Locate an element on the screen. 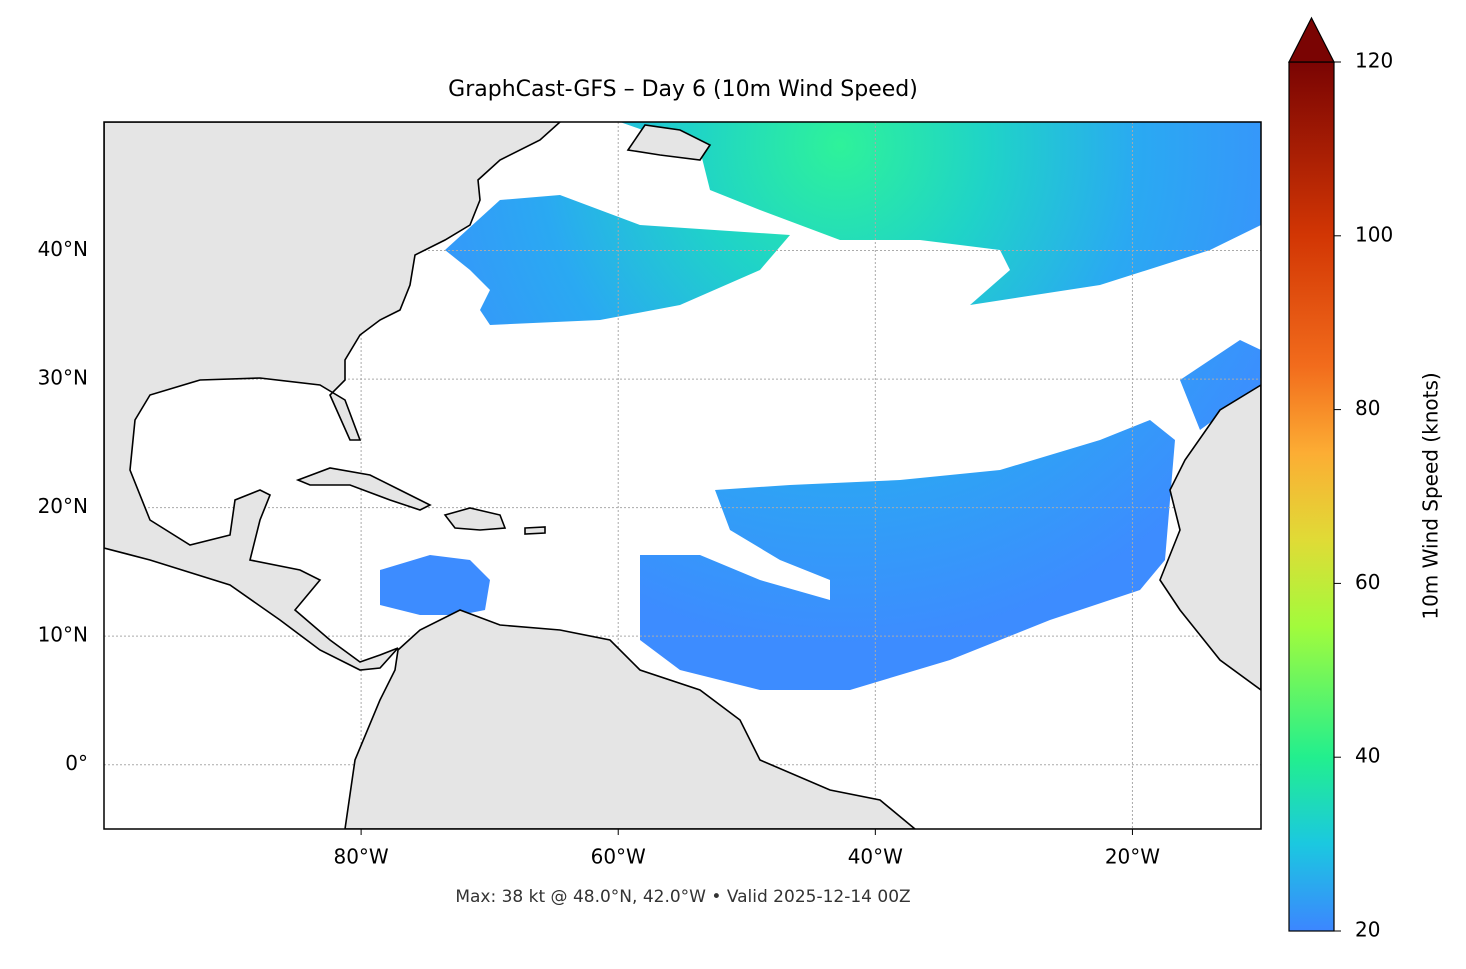 The height and width of the screenshot is (969, 1466). colorbar-tick-label: 60 is located at coordinates (1367, 582).